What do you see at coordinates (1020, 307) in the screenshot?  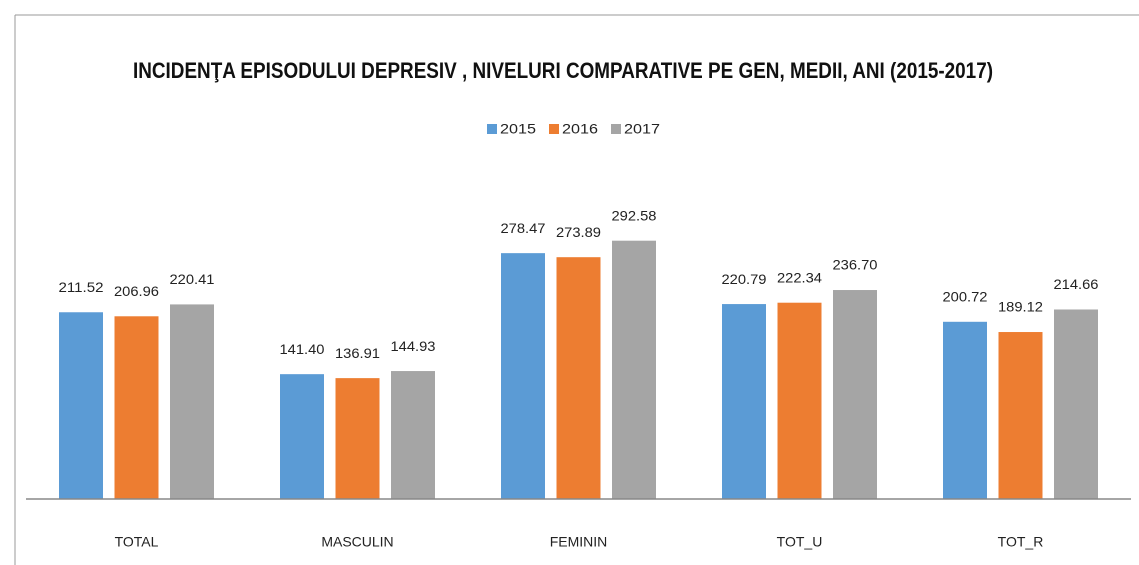 I see `data-label: 189.12` at bounding box center [1020, 307].